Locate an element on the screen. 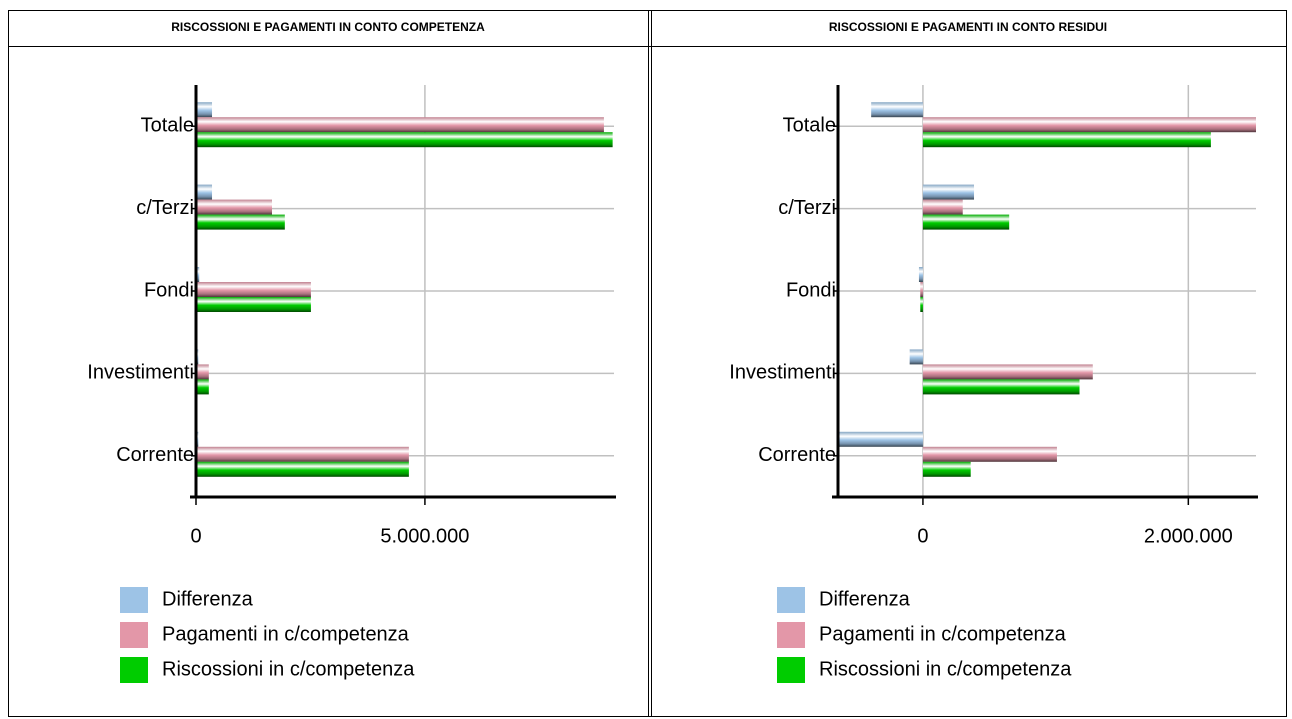 This screenshot has height=719, width=1292. x-tick-label: 2.000.000 is located at coordinates (1188, 536).